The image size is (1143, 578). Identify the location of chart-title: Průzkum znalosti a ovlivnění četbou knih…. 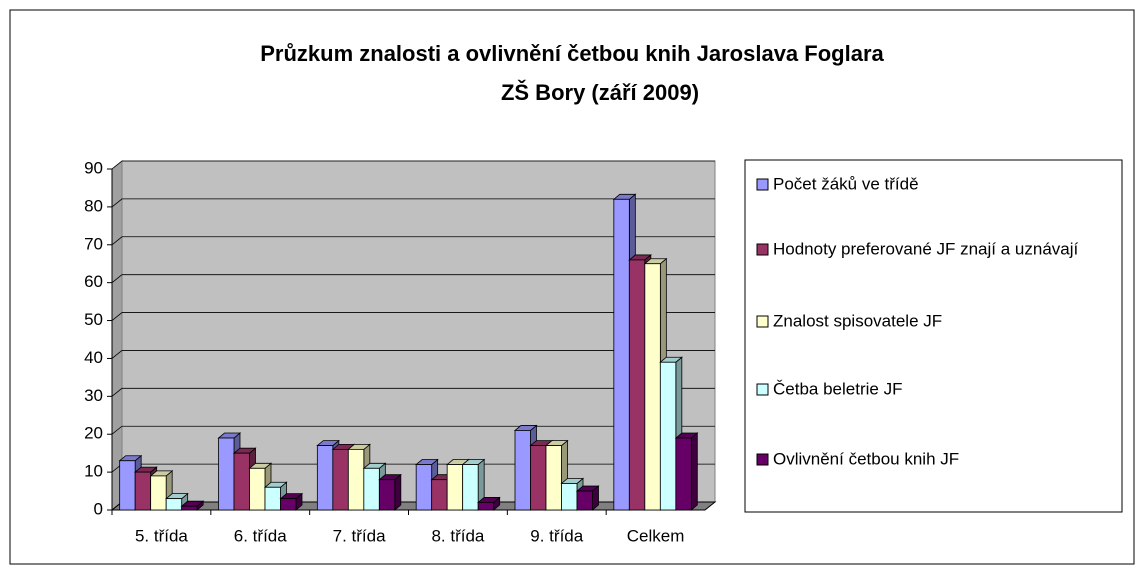
(572, 53).